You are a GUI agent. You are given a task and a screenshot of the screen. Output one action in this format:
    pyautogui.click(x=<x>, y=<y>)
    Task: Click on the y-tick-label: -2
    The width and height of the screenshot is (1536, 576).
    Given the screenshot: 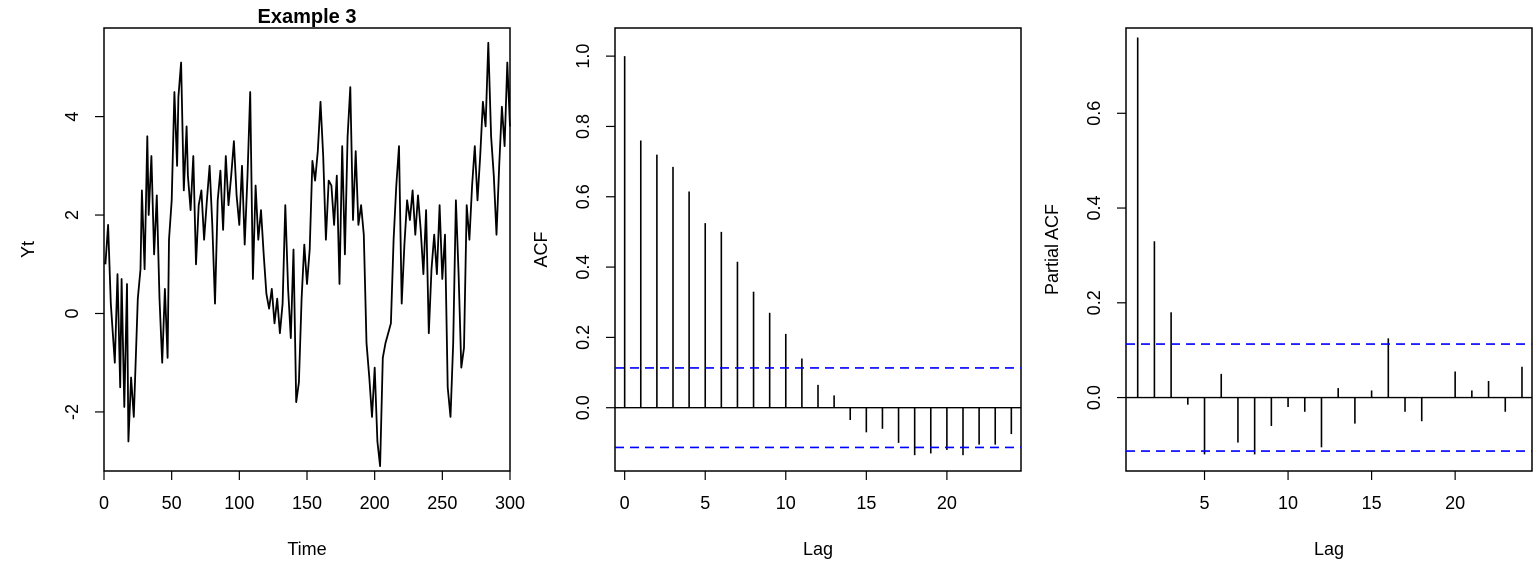 What is the action you would take?
    pyautogui.click(x=72, y=412)
    